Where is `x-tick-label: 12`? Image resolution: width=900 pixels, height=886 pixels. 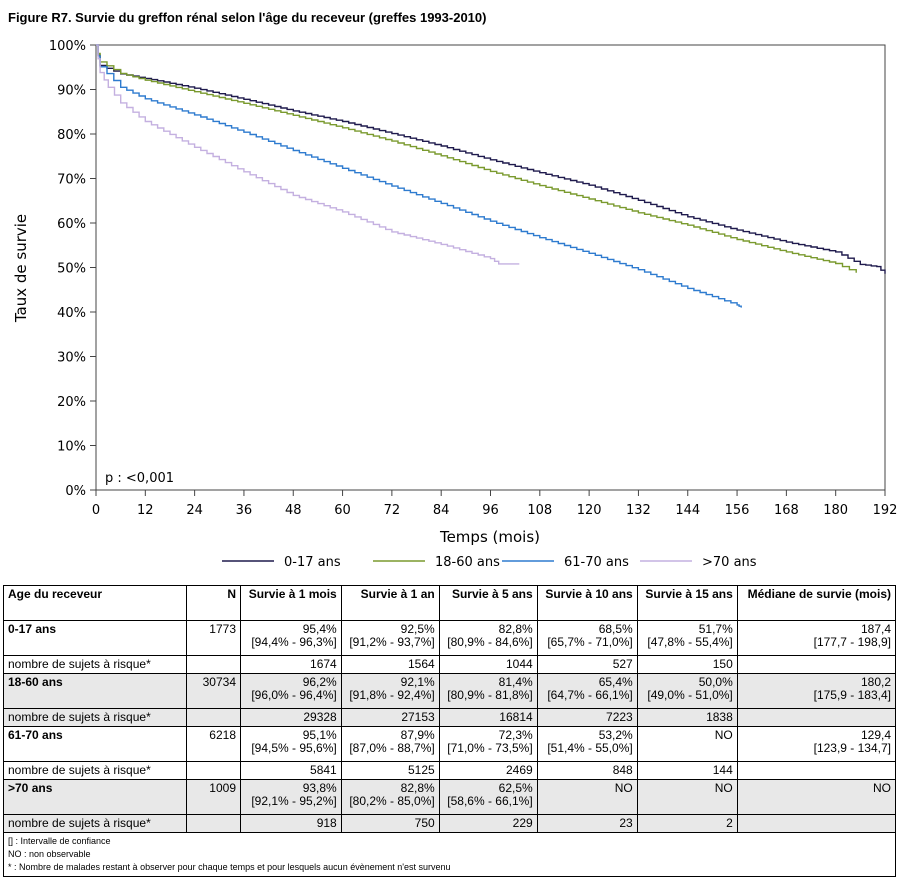
x-tick-label: 12 is located at coordinates (145, 510).